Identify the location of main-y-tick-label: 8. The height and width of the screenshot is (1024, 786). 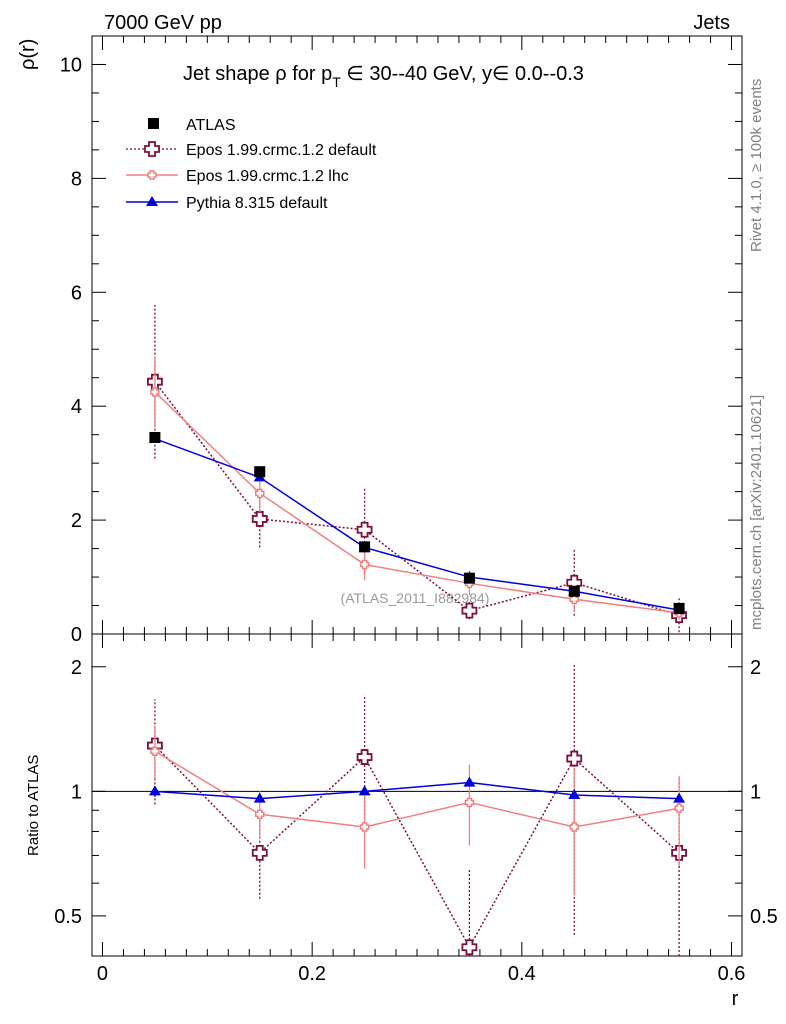
(76, 179).